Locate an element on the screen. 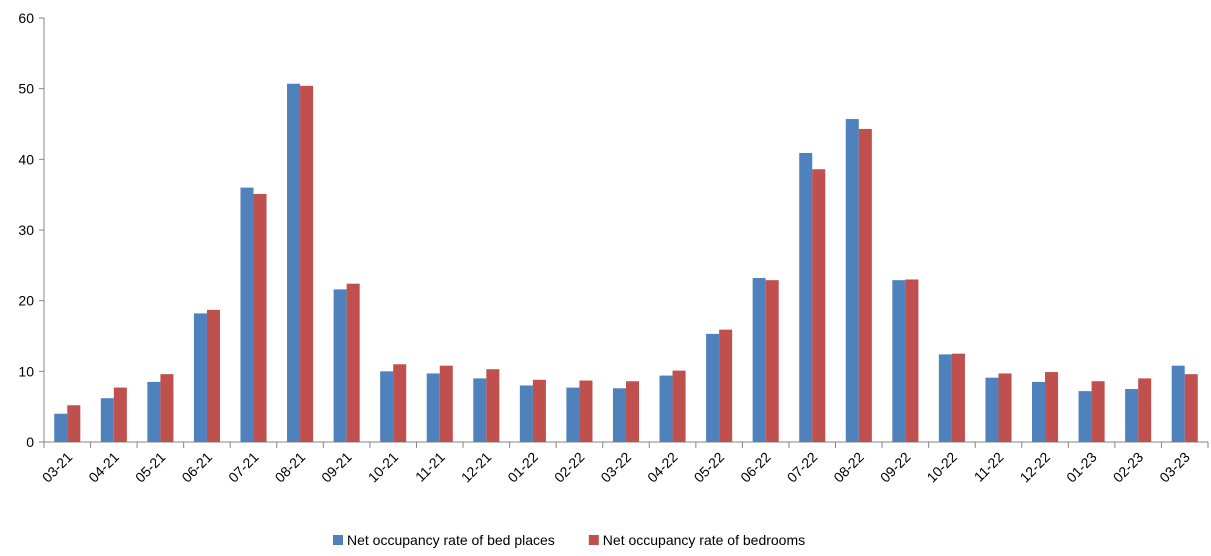 The width and height of the screenshot is (1211, 556). x-tick-label: 07-21 is located at coordinates (243, 467).